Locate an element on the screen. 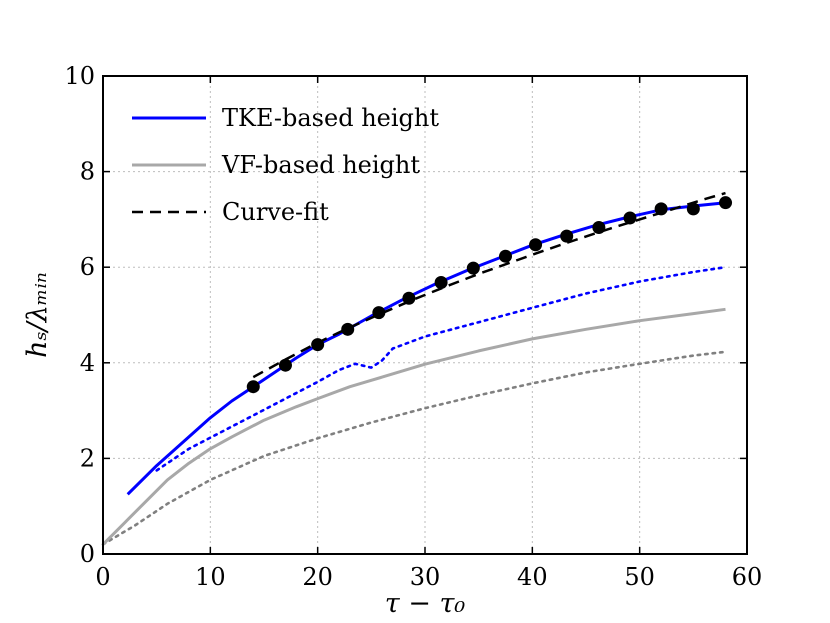 This screenshot has width=830, height=623. y-tick-label: 4 is located at coordinates (87, 363).